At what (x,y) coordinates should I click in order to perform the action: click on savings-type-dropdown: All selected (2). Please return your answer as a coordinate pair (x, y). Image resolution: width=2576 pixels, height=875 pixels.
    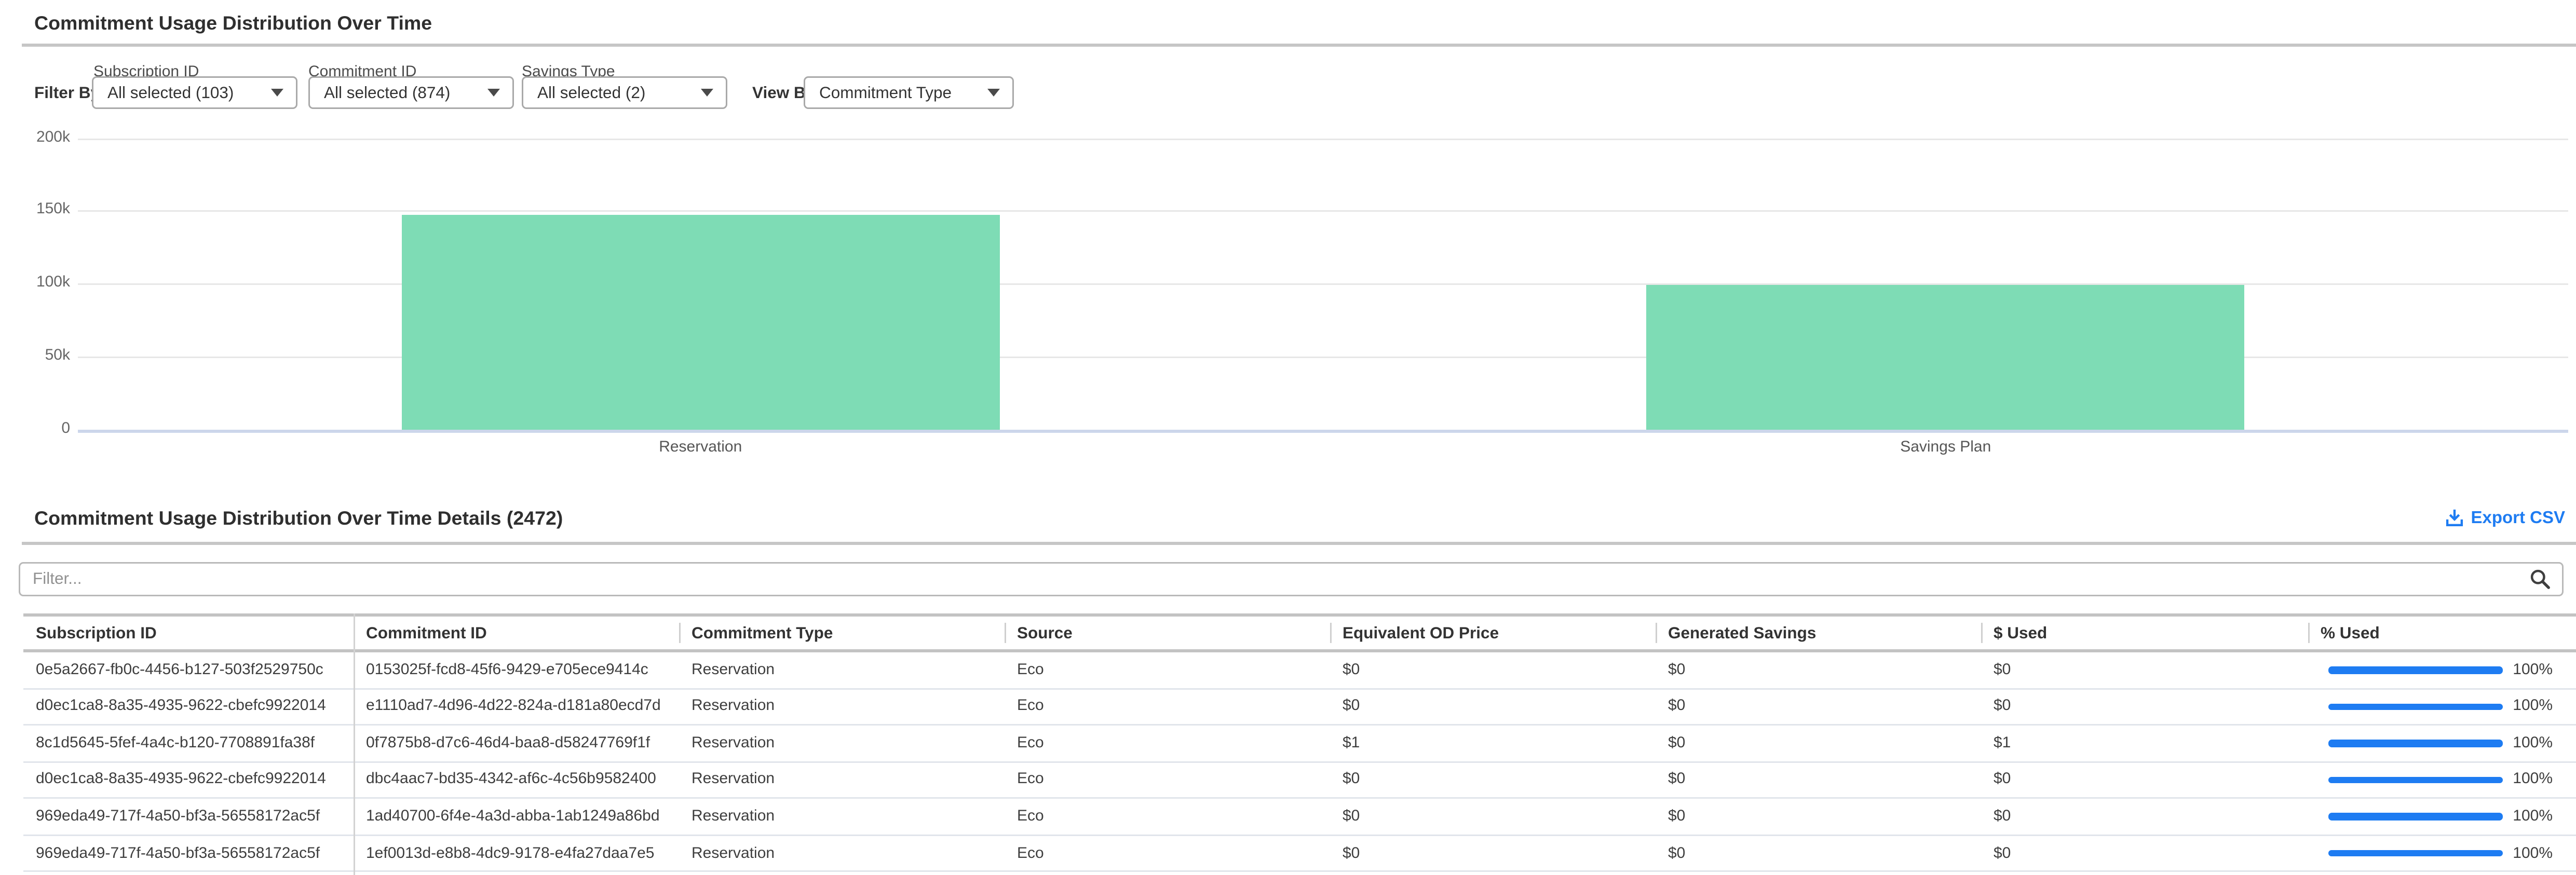
    Looking at the image, I should click on (624, 92).